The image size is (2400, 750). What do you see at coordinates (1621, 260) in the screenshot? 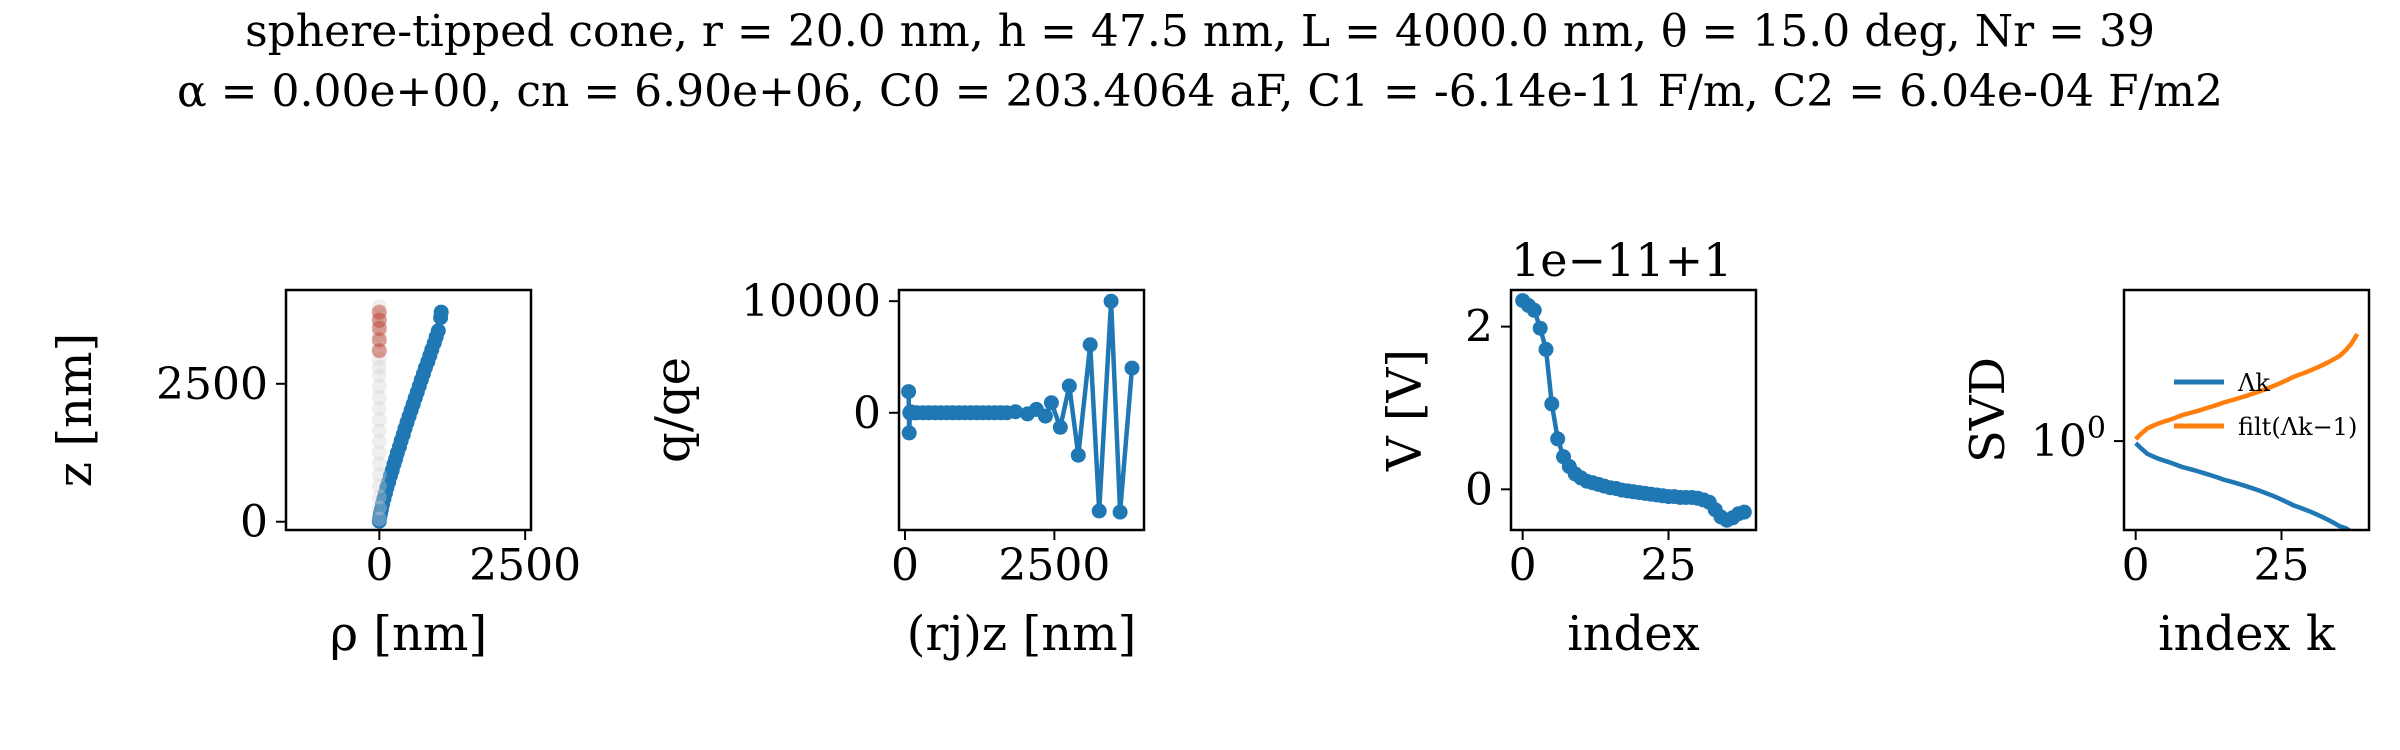
I see `axis-offset-label: 1e−11+1` at bounding box center [1621, 260].